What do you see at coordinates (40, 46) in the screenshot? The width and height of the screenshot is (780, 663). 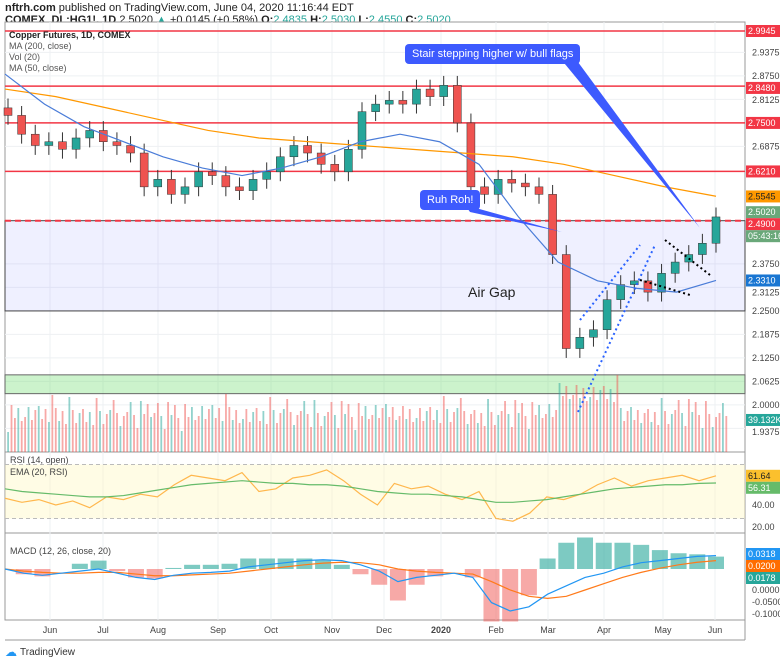 I see `legend-ma200: MA (200, close)` at bounding box center [40, 46].